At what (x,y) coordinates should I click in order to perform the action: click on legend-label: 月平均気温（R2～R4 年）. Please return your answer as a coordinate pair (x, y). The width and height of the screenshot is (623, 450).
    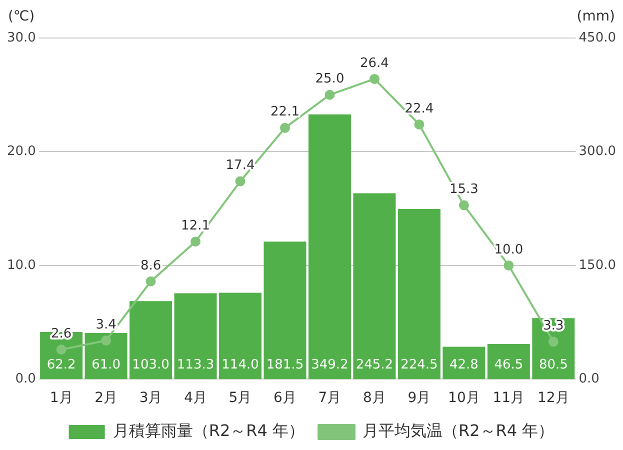
    Looking at the image, I should click on (458, 430).